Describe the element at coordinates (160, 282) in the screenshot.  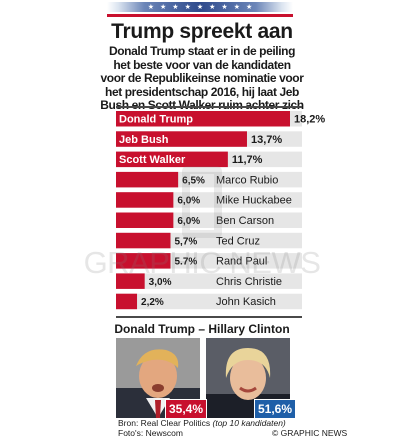
I see `value-label: 3,0%` at that location.